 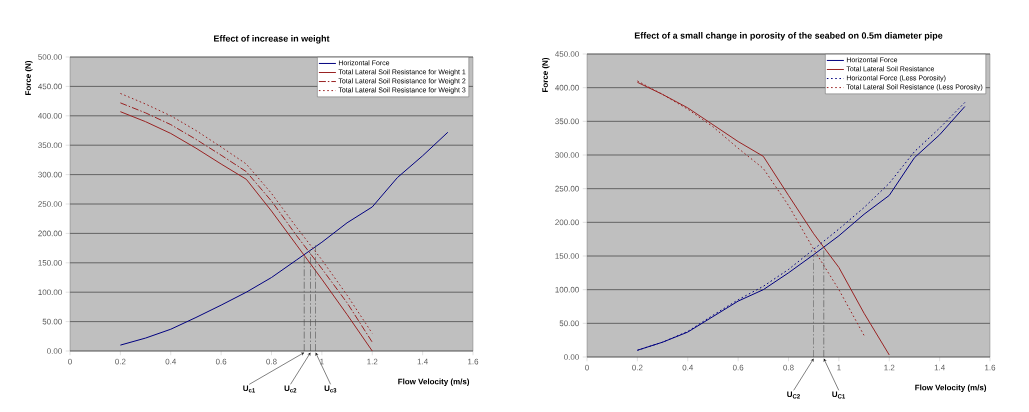 What do you see at coordinates (788, 36) in the screenshot?
I see `chart-title: Effect of a small change in porosity of the seabed on 0.5m diameter pipe` at bounding box center [788, 36].